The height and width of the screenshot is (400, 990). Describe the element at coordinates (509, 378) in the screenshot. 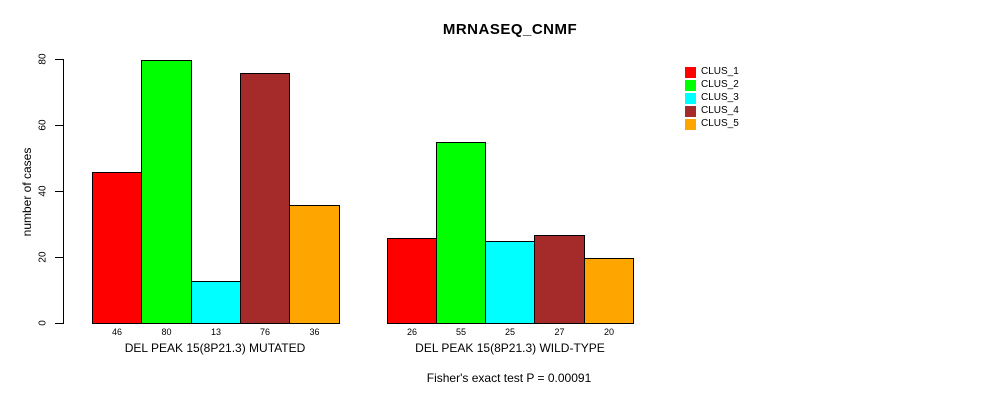

I see `fisher-test-annotation: Fisher's exact test P = 0.00091` at that location.